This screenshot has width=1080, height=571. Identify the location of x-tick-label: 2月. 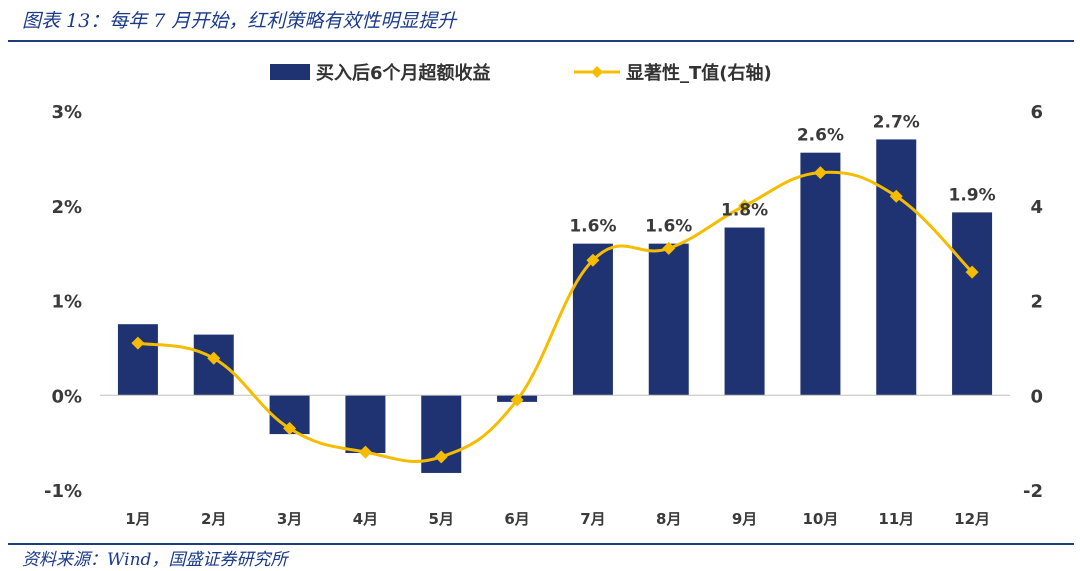
(213, 519).